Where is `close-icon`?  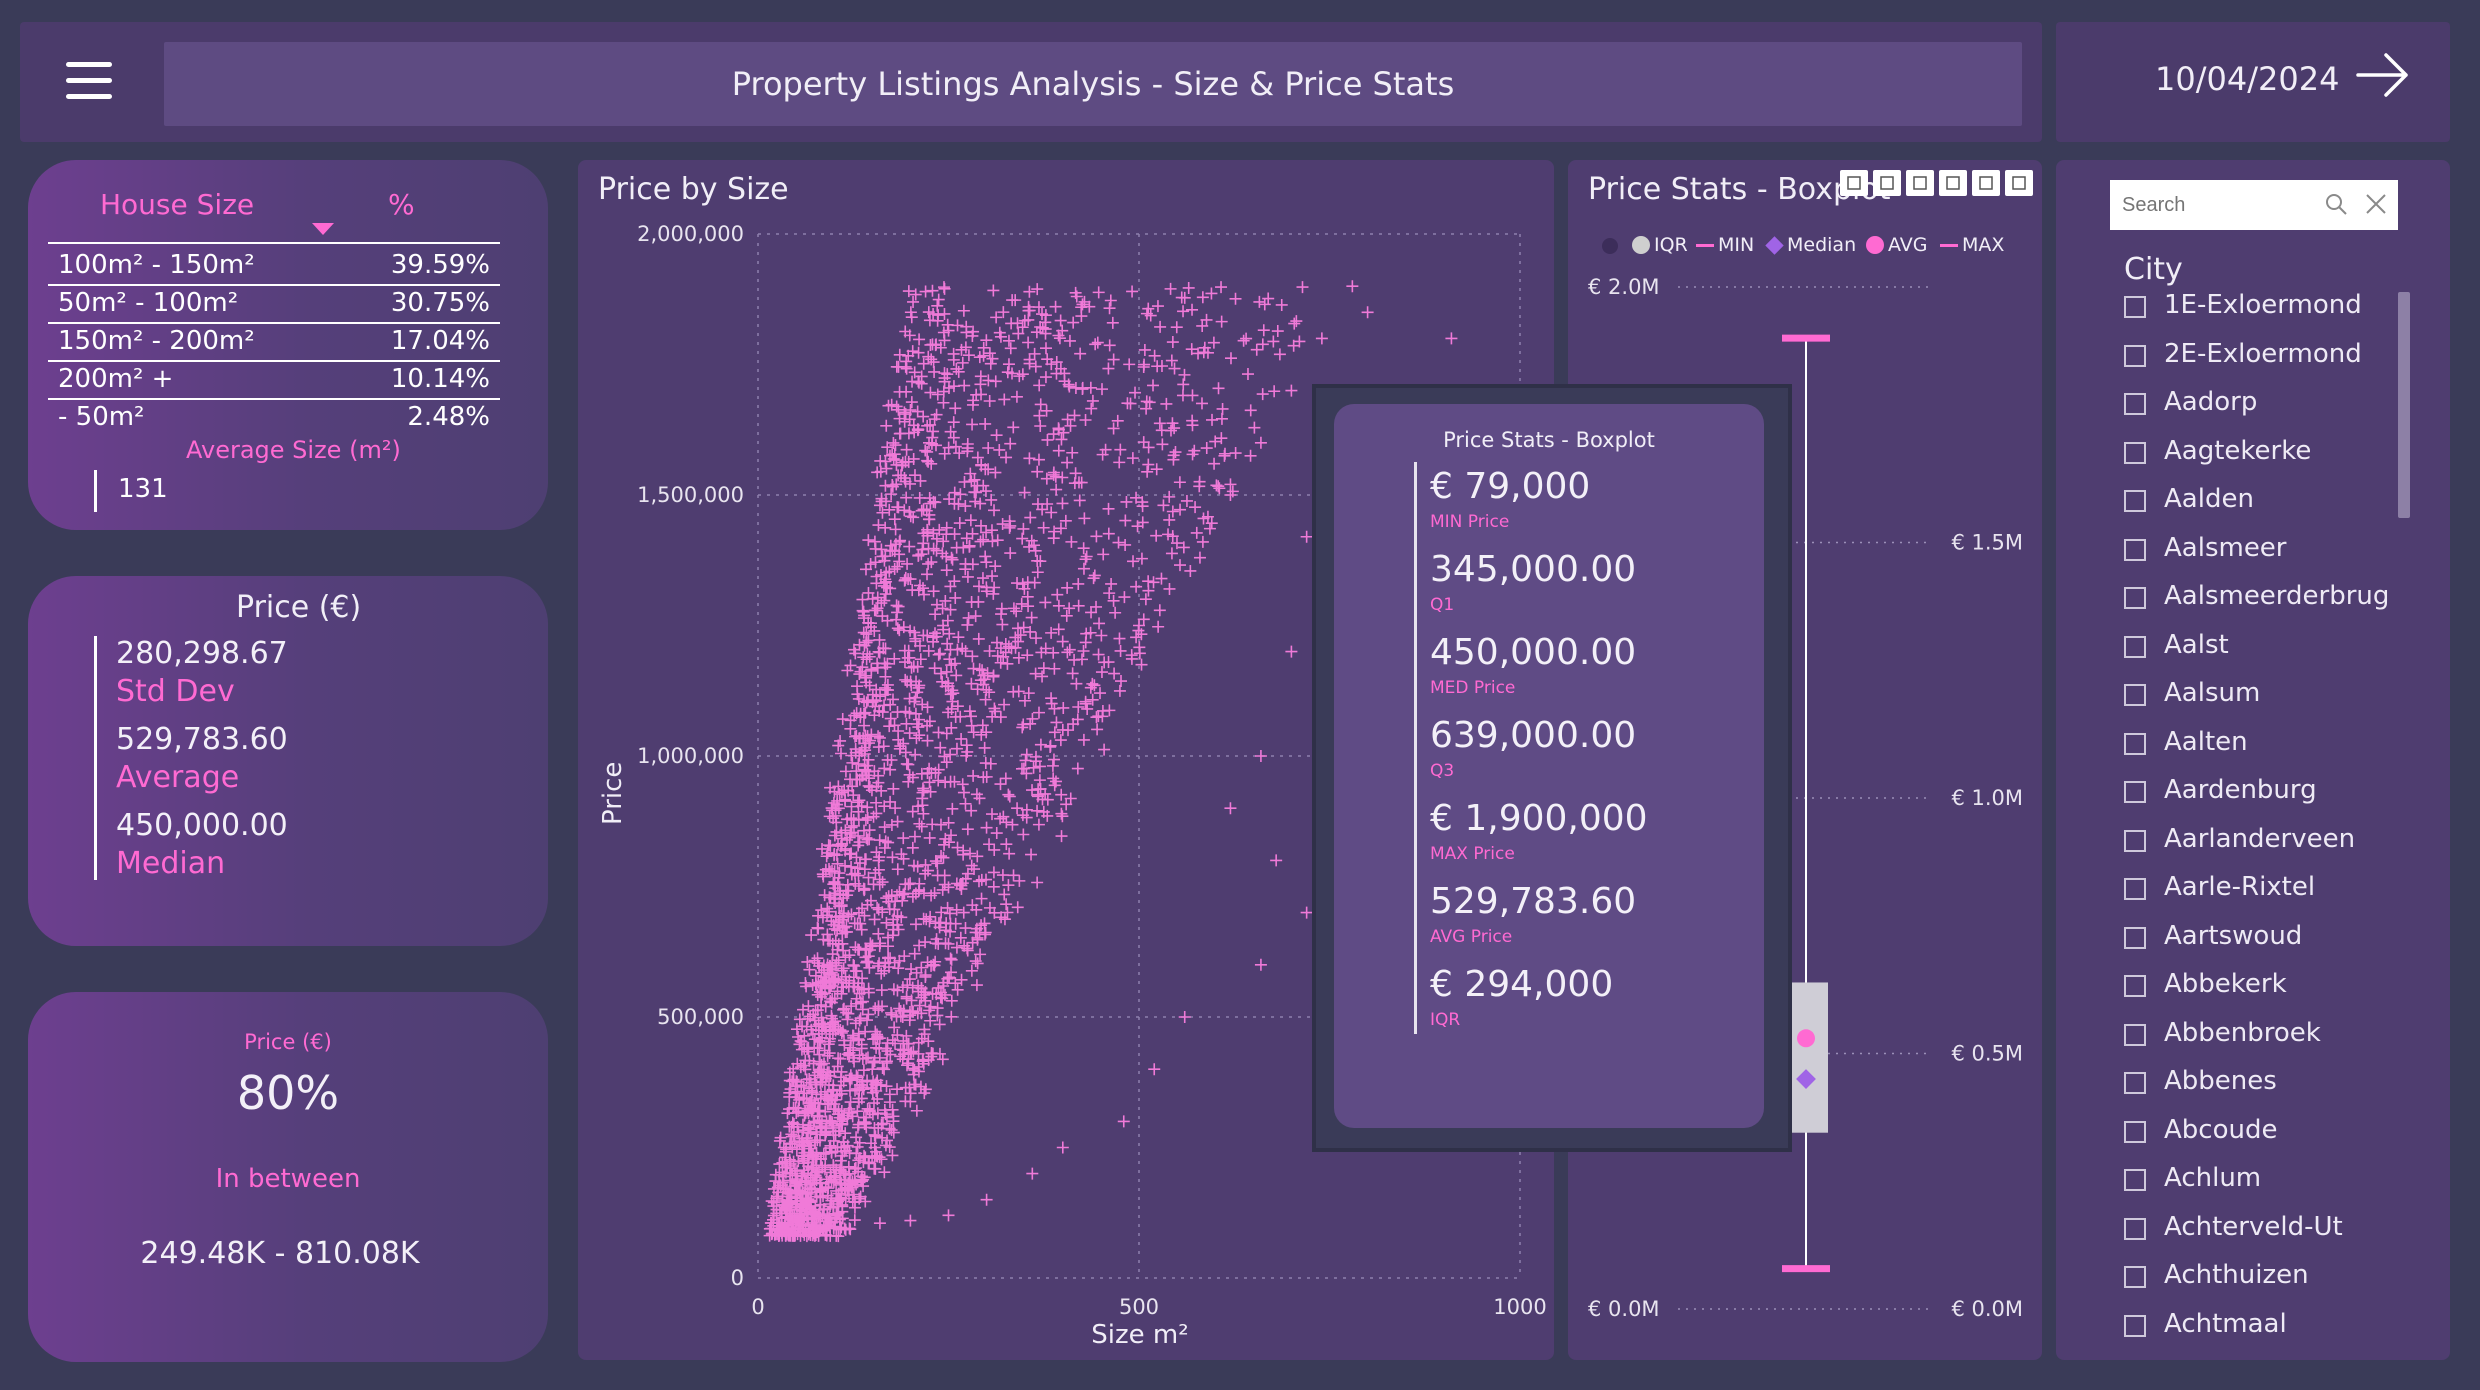
close-icon is located at coordinates (2376, 206).